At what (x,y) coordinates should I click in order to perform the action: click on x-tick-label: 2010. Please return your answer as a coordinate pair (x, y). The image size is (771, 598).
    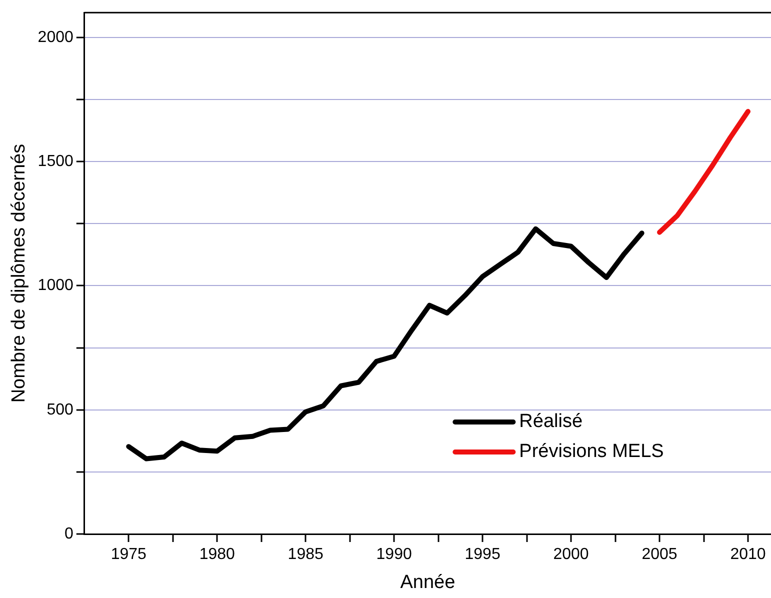
    Looking at the image, I should click on (748, 555).